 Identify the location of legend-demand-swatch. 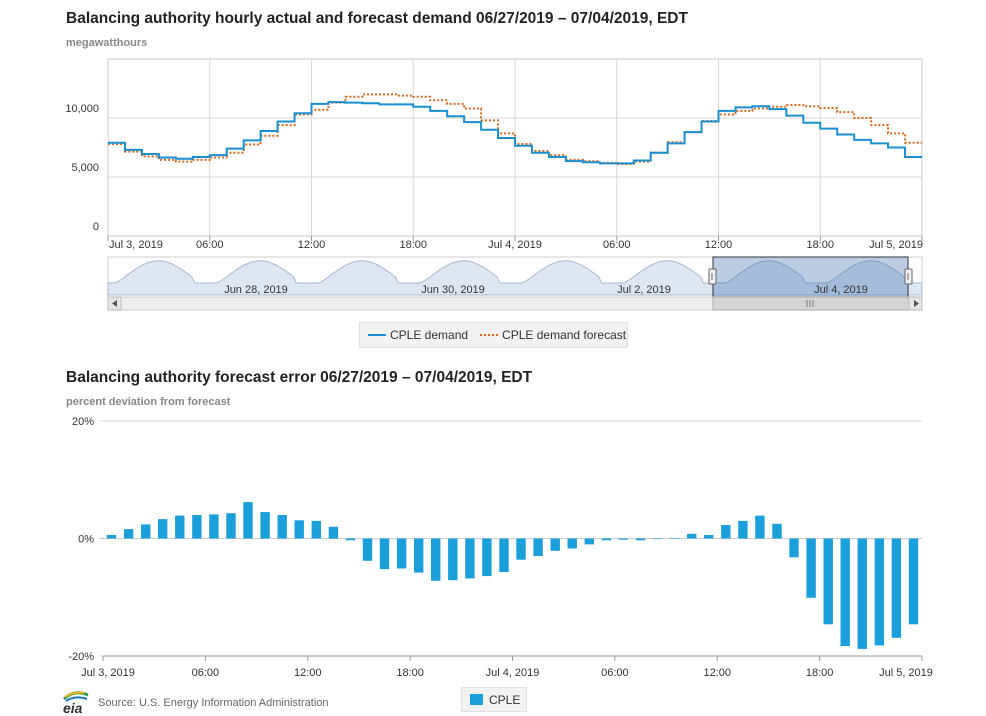
(377, 335).